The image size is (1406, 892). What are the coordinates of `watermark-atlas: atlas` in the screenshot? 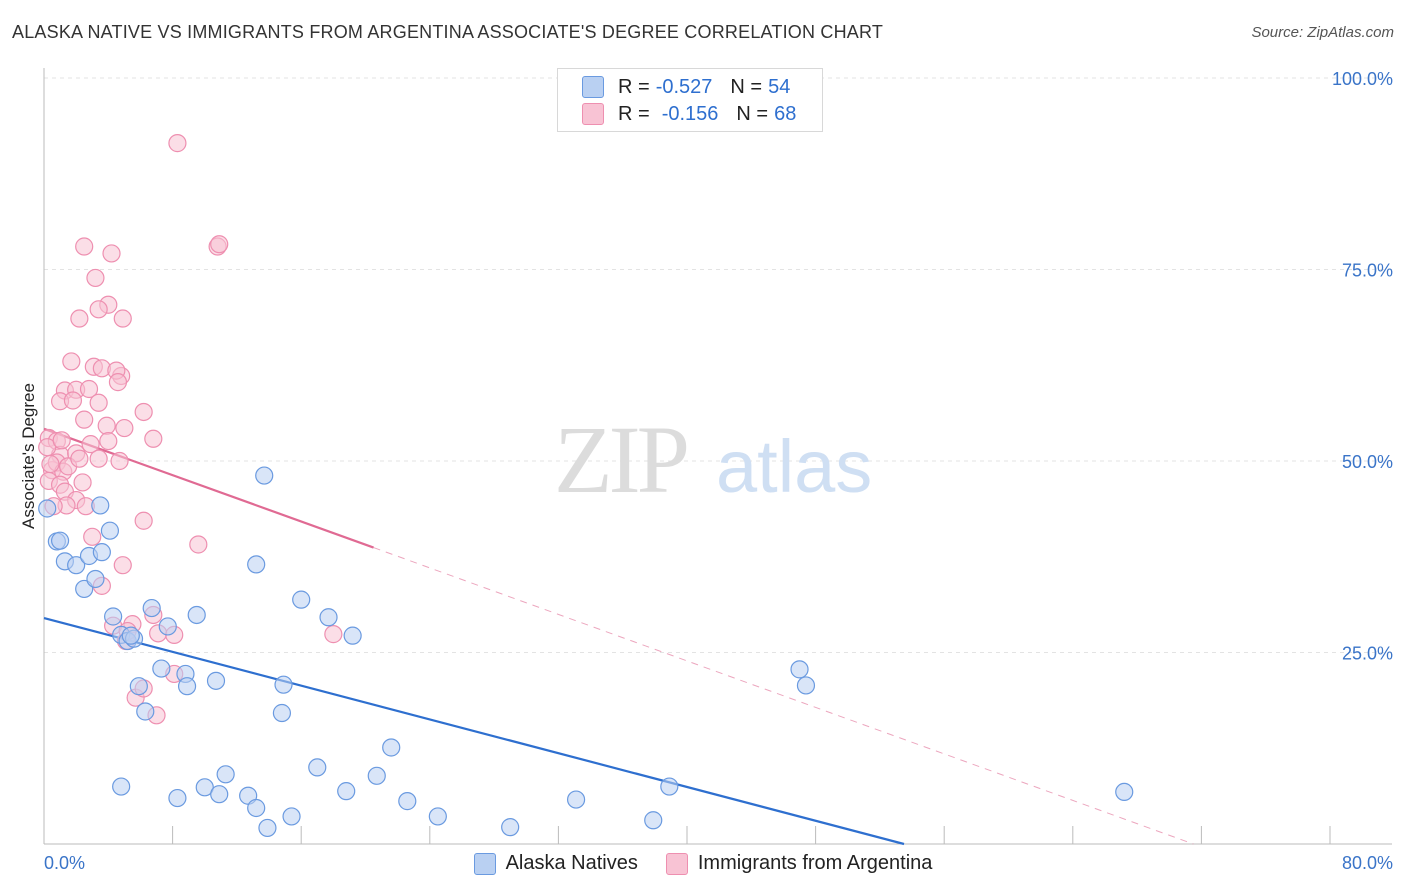 It's located at (794, 466).